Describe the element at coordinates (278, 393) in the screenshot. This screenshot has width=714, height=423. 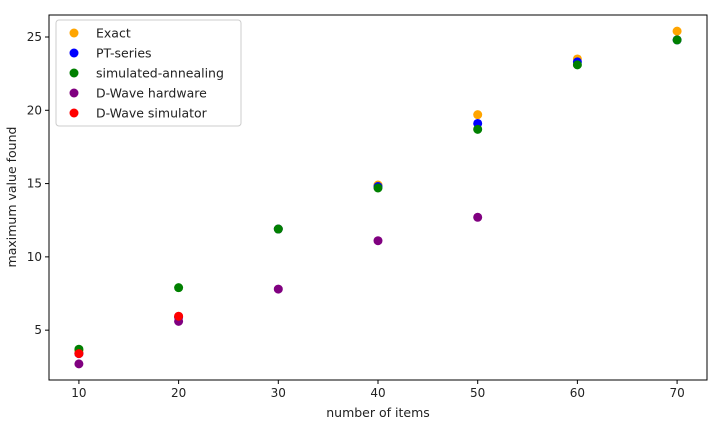
I see `x-tick-label: 30` at that location.